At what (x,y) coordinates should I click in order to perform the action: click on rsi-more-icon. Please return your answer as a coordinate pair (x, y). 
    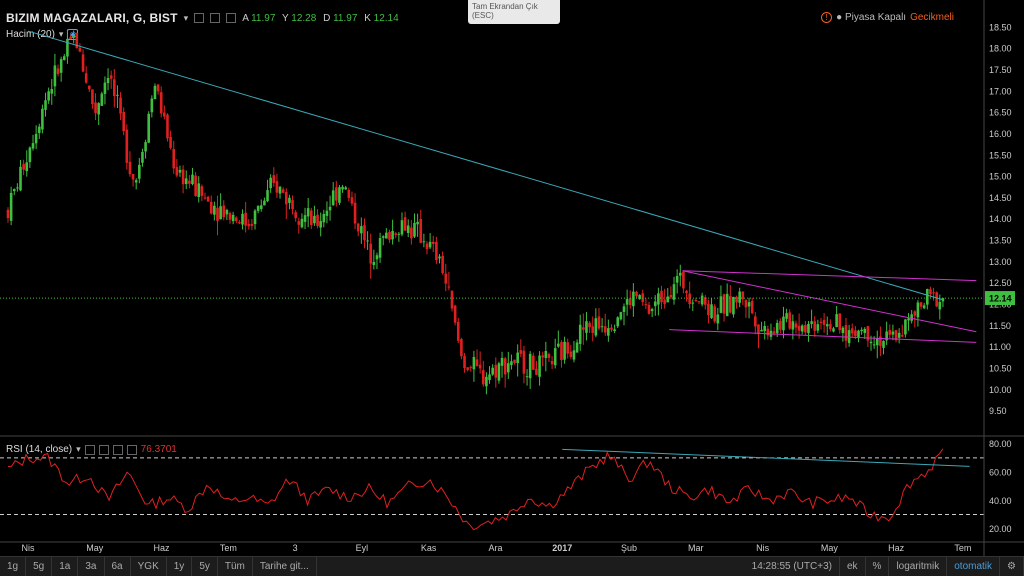
    Looking at the image, I should click on (131, 449).